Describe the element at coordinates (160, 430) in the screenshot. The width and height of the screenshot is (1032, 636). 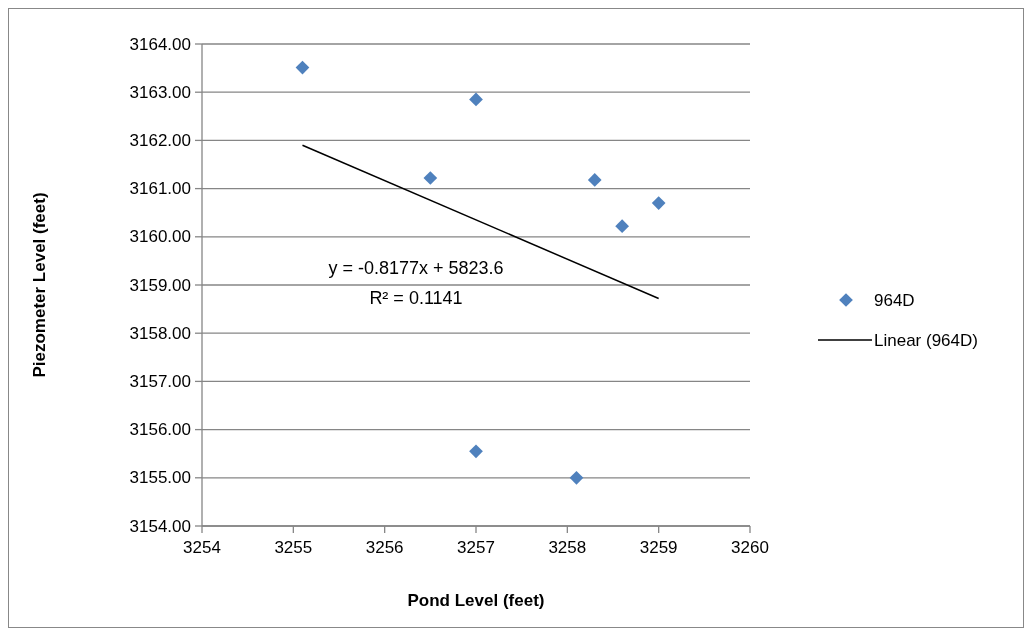
I see `y-tick-label: 3156.00` at that location.